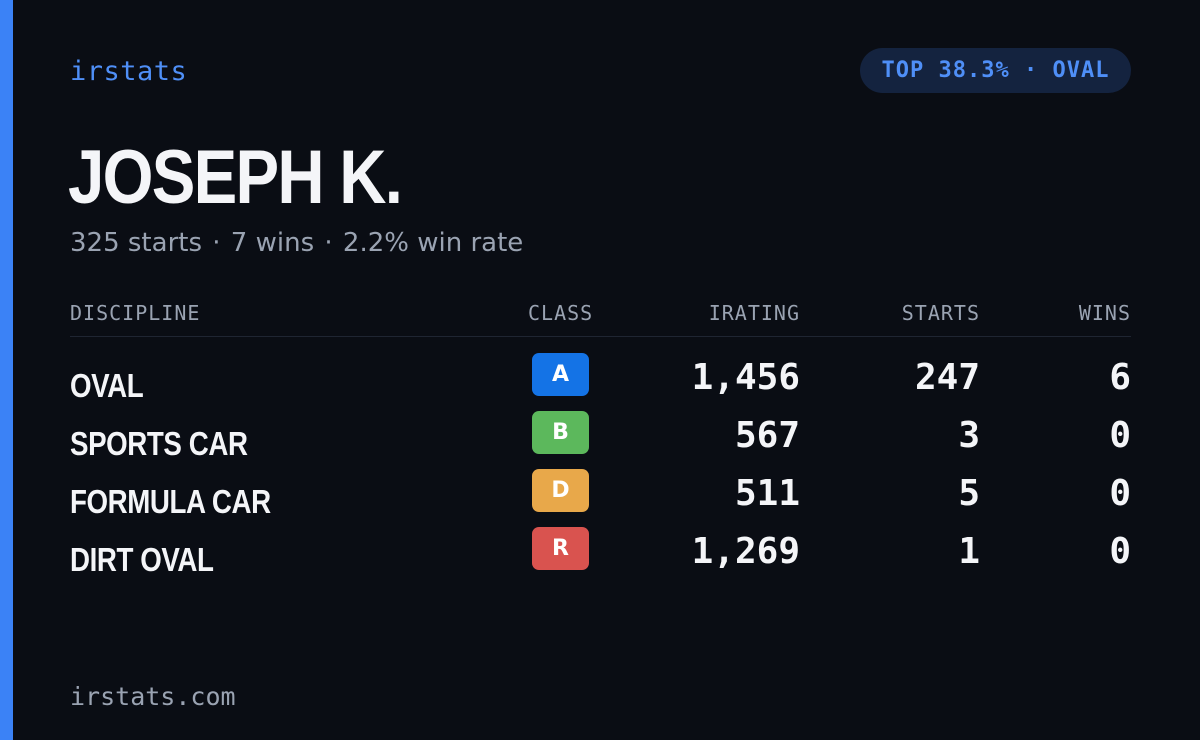 The image size is (1200, 740). What do you see at coordinates (235, 177) in the screenshot?
I see `driver-name: JOSEPH K.` at bounding box center [235, 177].